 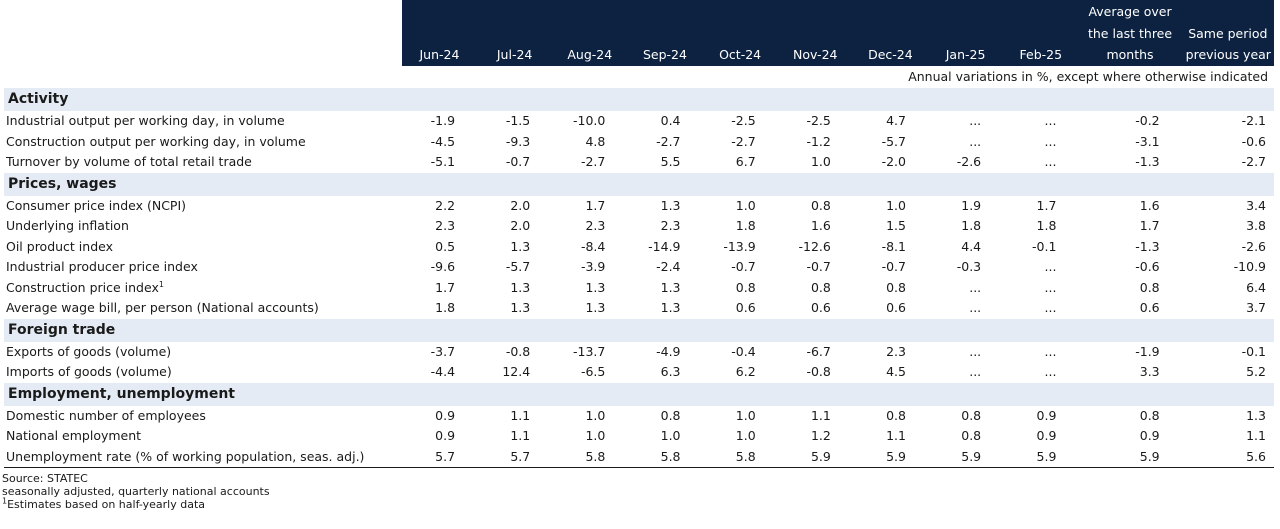 What do you see at coordinates (896, 372) in the screenshot?
I see `value-cell: 4.5` at bounding box center [896, 372].